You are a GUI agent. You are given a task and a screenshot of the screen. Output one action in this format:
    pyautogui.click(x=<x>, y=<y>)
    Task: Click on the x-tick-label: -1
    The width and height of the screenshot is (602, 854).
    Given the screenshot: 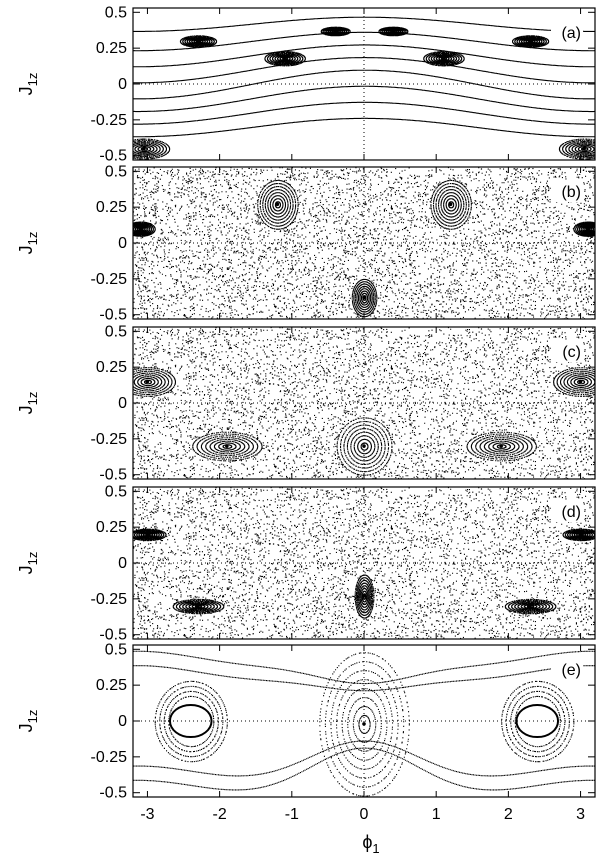 What is the action you would take?
    pyautogui.click(x=292, y=814)
    